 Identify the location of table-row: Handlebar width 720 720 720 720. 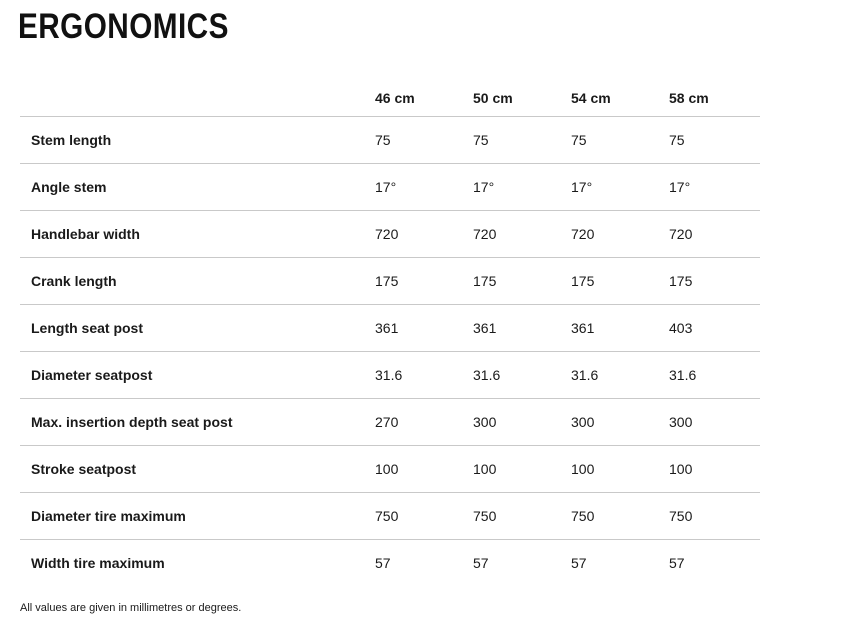
(390, 234).